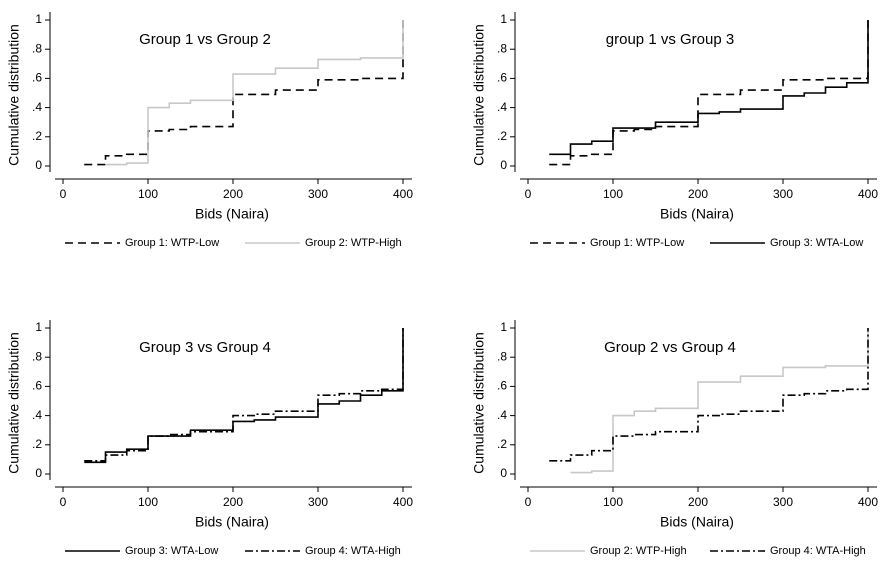 The height and width of the screenshot is (563, 895). What do you see at coordinates (205, 39) in the screenshot?
I see `chart-title: Group 1 vs Group 2` at bounding box center [205, 39].